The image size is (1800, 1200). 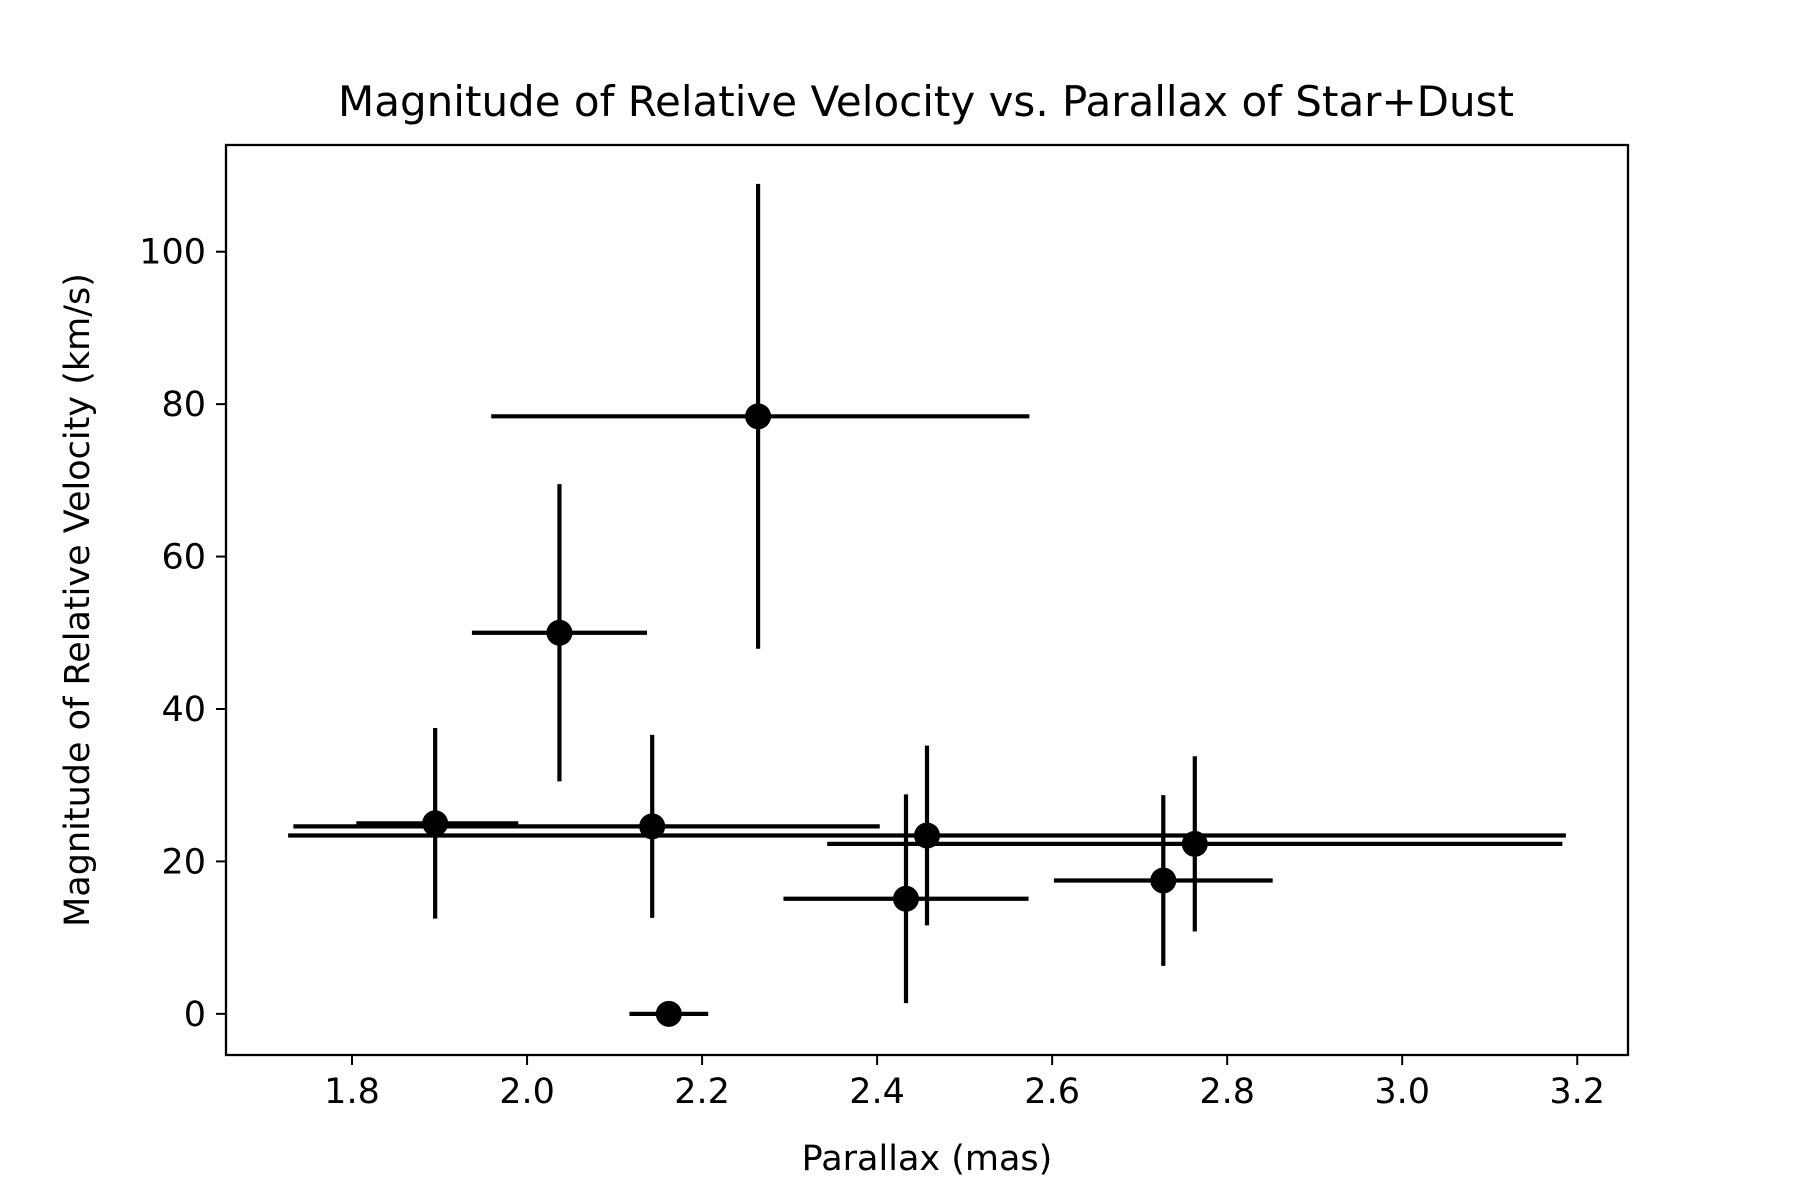 What do you see at coordinates (964, 1083) in the screenshot?
I see `x-axis-ticks: 1.8 2.0 2.2 2.4 2.6 2.8 3.0 3.2` at bounding box center [964, 1083].